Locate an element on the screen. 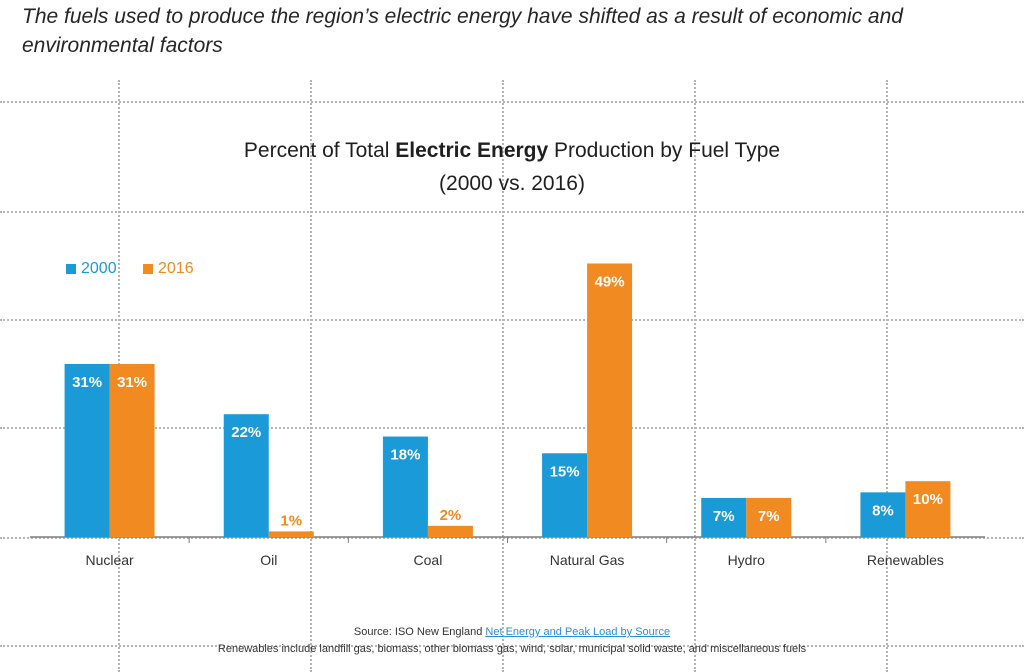  category-label: Renewables is located at coordinates (905, 560).